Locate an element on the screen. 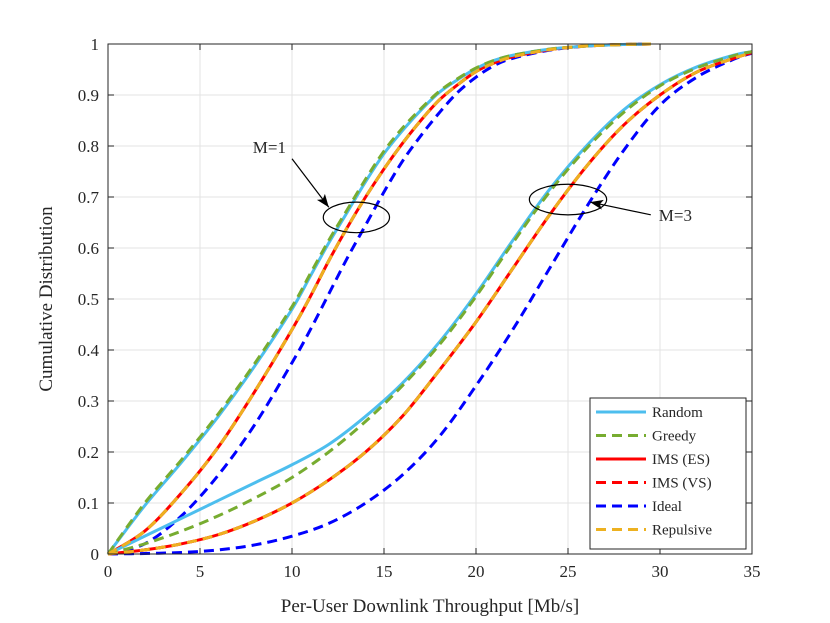 The image size is (830, 623). x-axis-label: Per-User Downlink Throughput [Mb/s] is located at coordinates (430, 606).